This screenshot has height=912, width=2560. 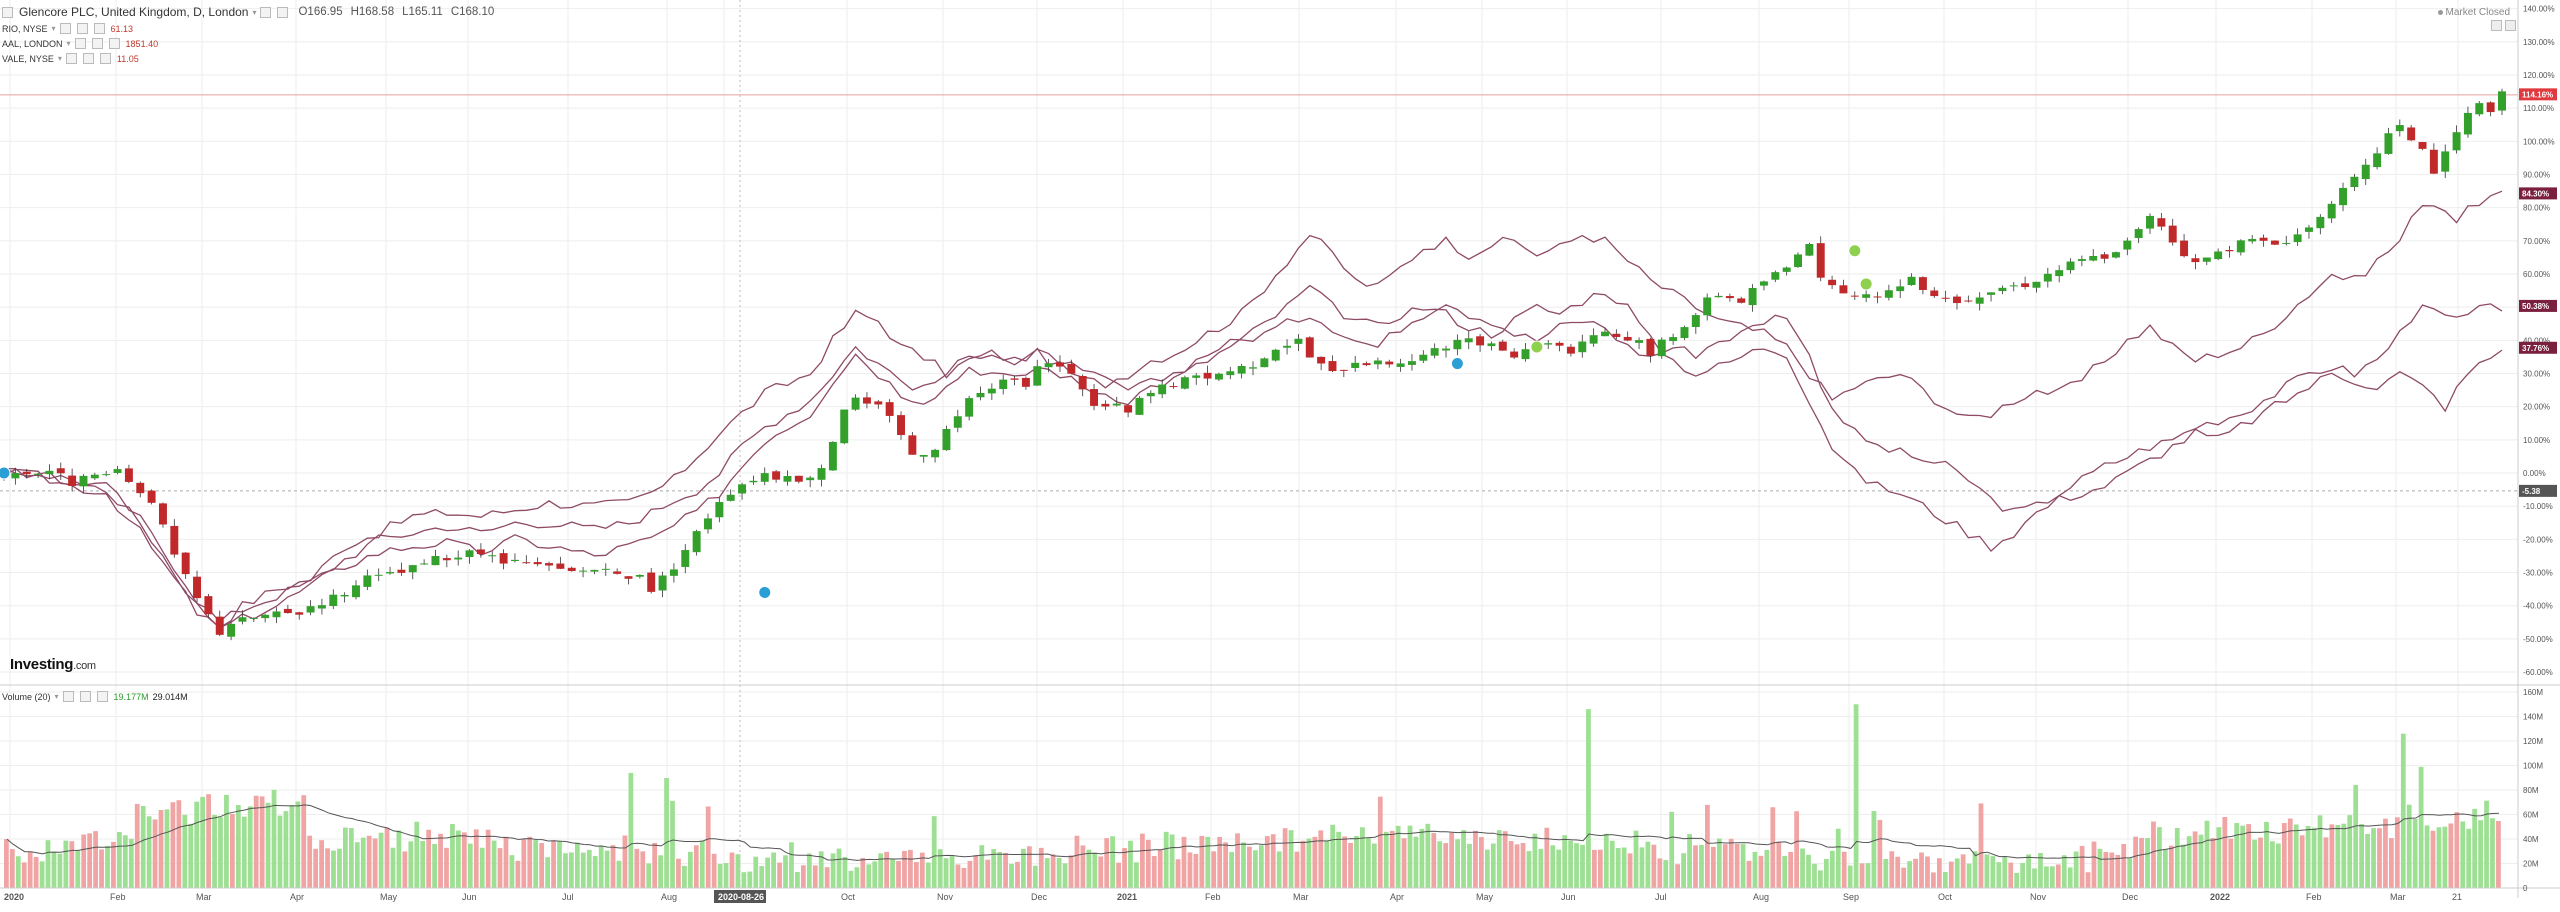 What do you see at coordinates (170, 696) in the screenshot?
I see `volume-ma-value: 29.014M` at bounding box center [170, 696].